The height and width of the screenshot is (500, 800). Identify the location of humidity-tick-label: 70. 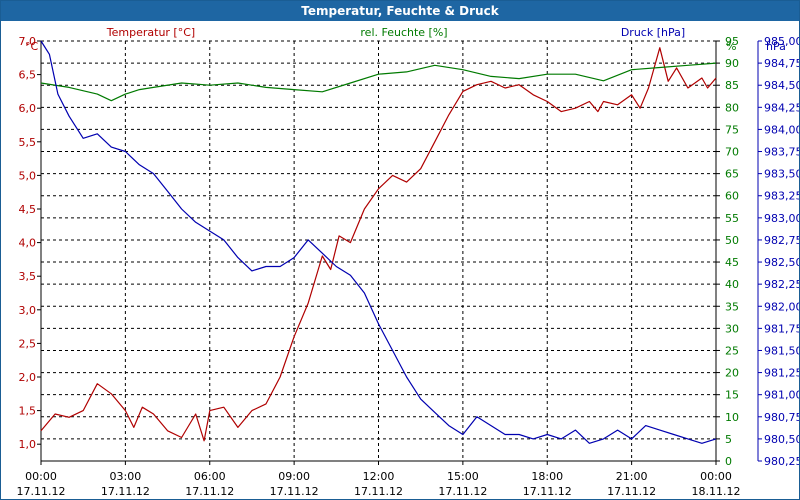
(732, 152).